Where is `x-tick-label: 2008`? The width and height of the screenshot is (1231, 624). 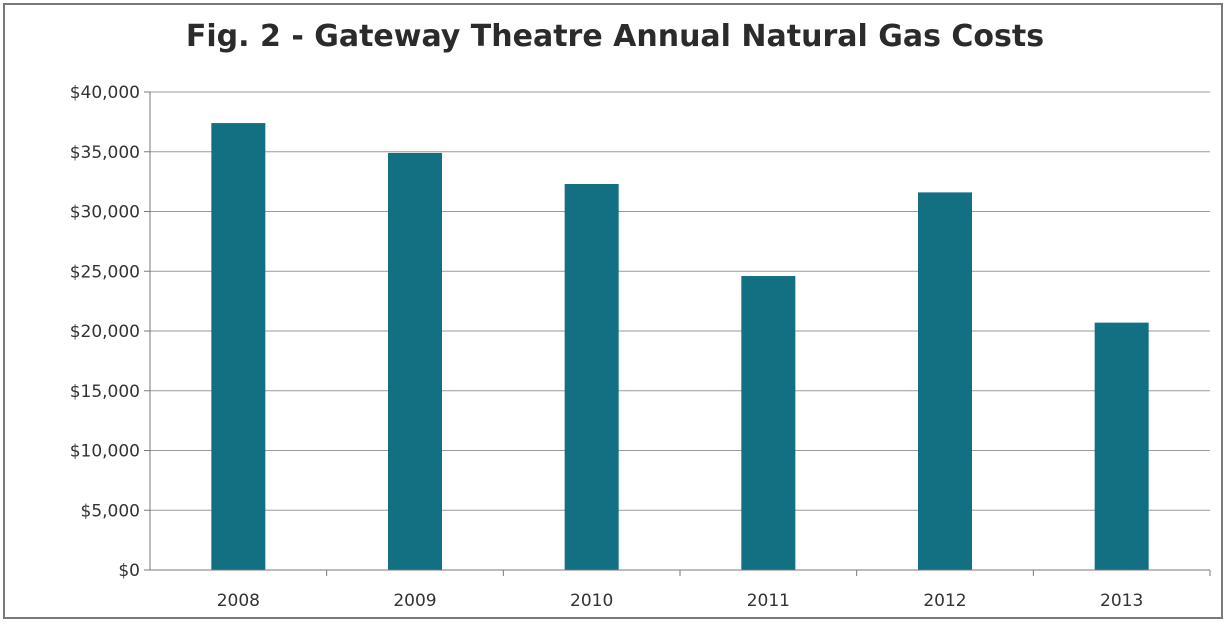 x-tick-label: 2008 is located at coordinates (238, 601).